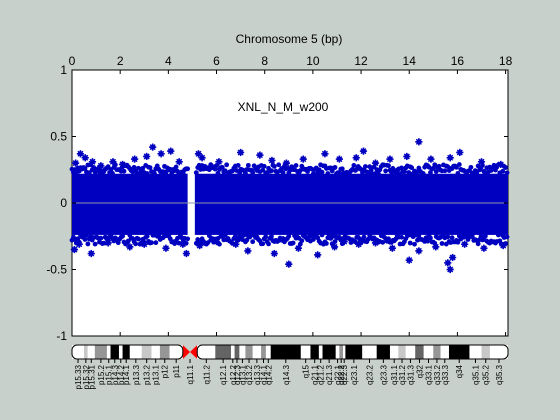 The image size is (560, 420). I want to click on band-label: p14.1, so click(126, 374).